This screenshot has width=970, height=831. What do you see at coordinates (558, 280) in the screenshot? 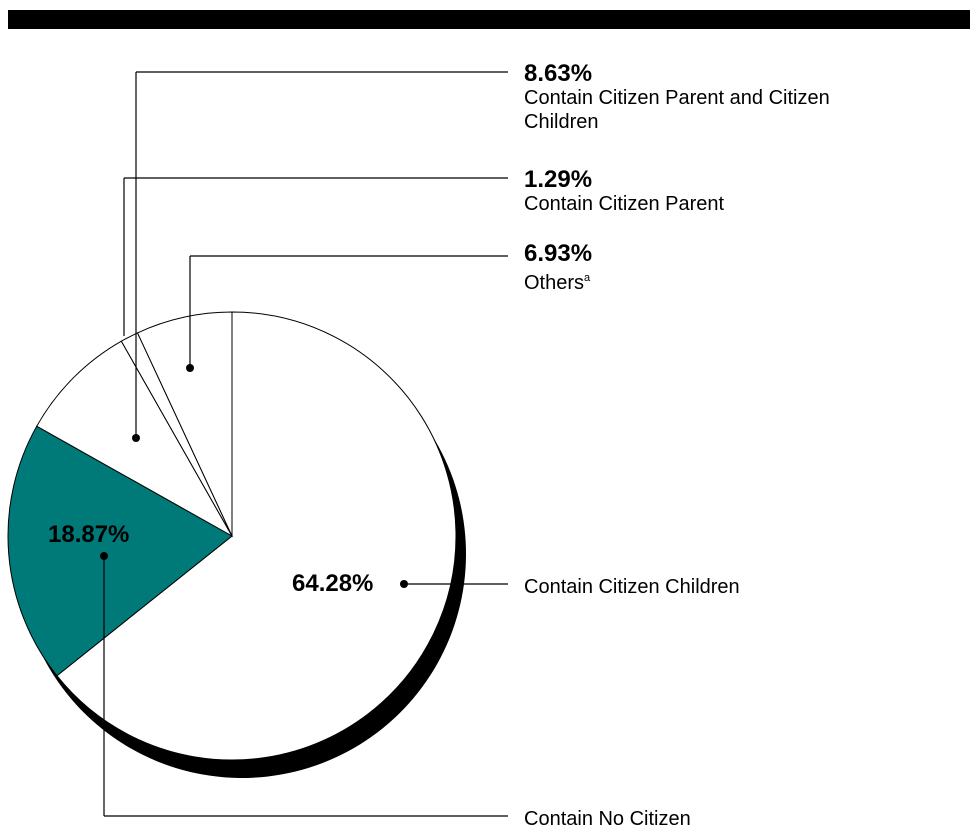
I see `slice-label-others: Othersa` at bounding box center [558, 280].